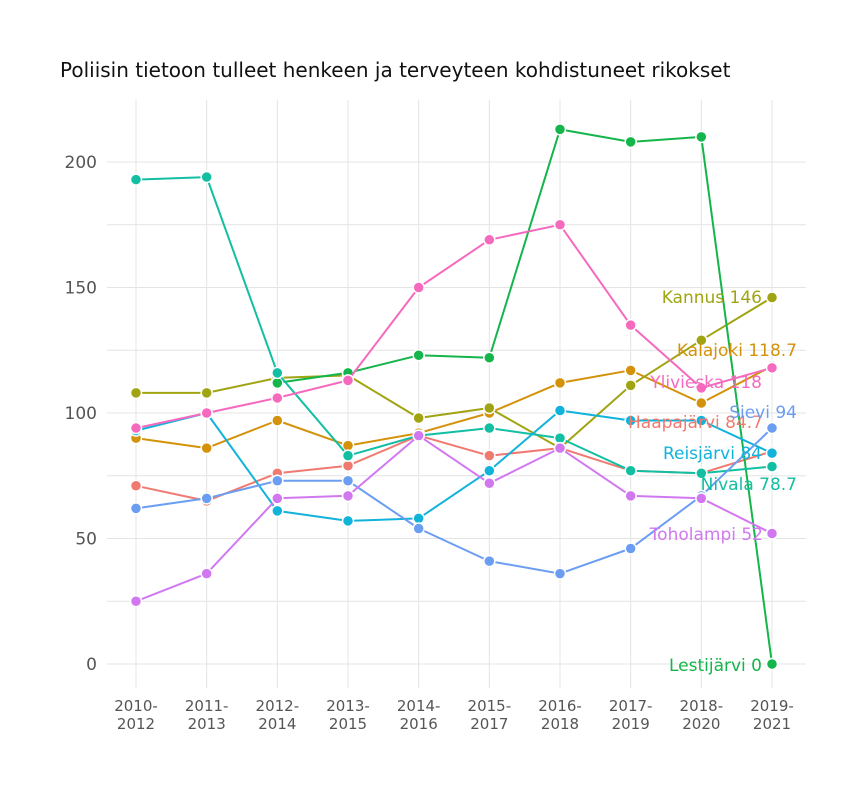 Image resolution: width=864 pixels, height=792 pixels. Describe the element at coordinates (136, 715) in the screenshot. I see `x-tick-label: 2010-2012` at that location.